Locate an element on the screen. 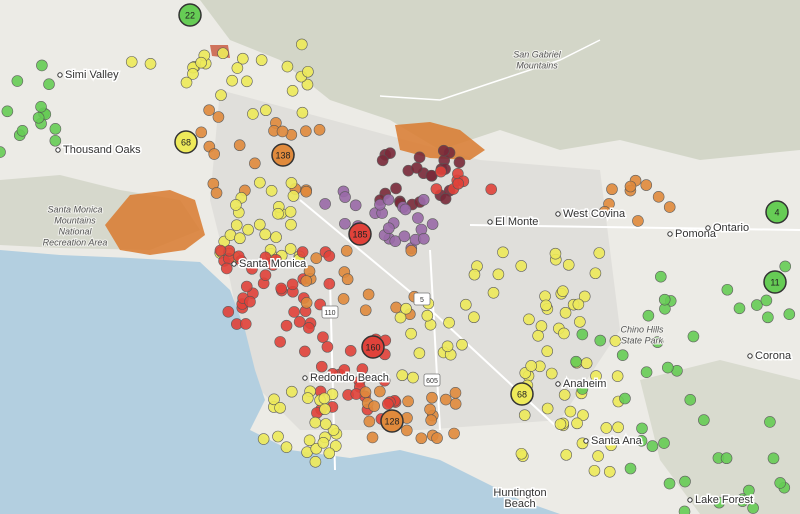 Image resolution: width=800 pixels, height=514 pixels. cluster-label: 11 is located at coordinates (774, 282).